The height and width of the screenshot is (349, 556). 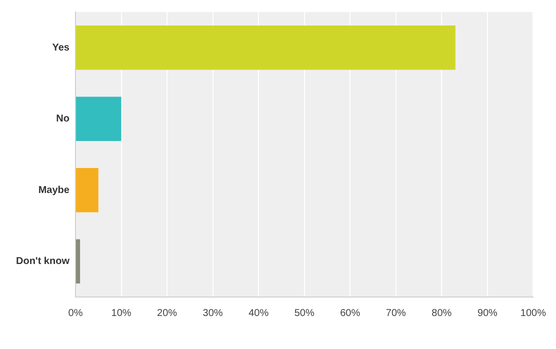 What do you see at coordinates (442, 313) in the screenshot?
I see `x-tick-label: 80%` at bounding box center [442, 313].